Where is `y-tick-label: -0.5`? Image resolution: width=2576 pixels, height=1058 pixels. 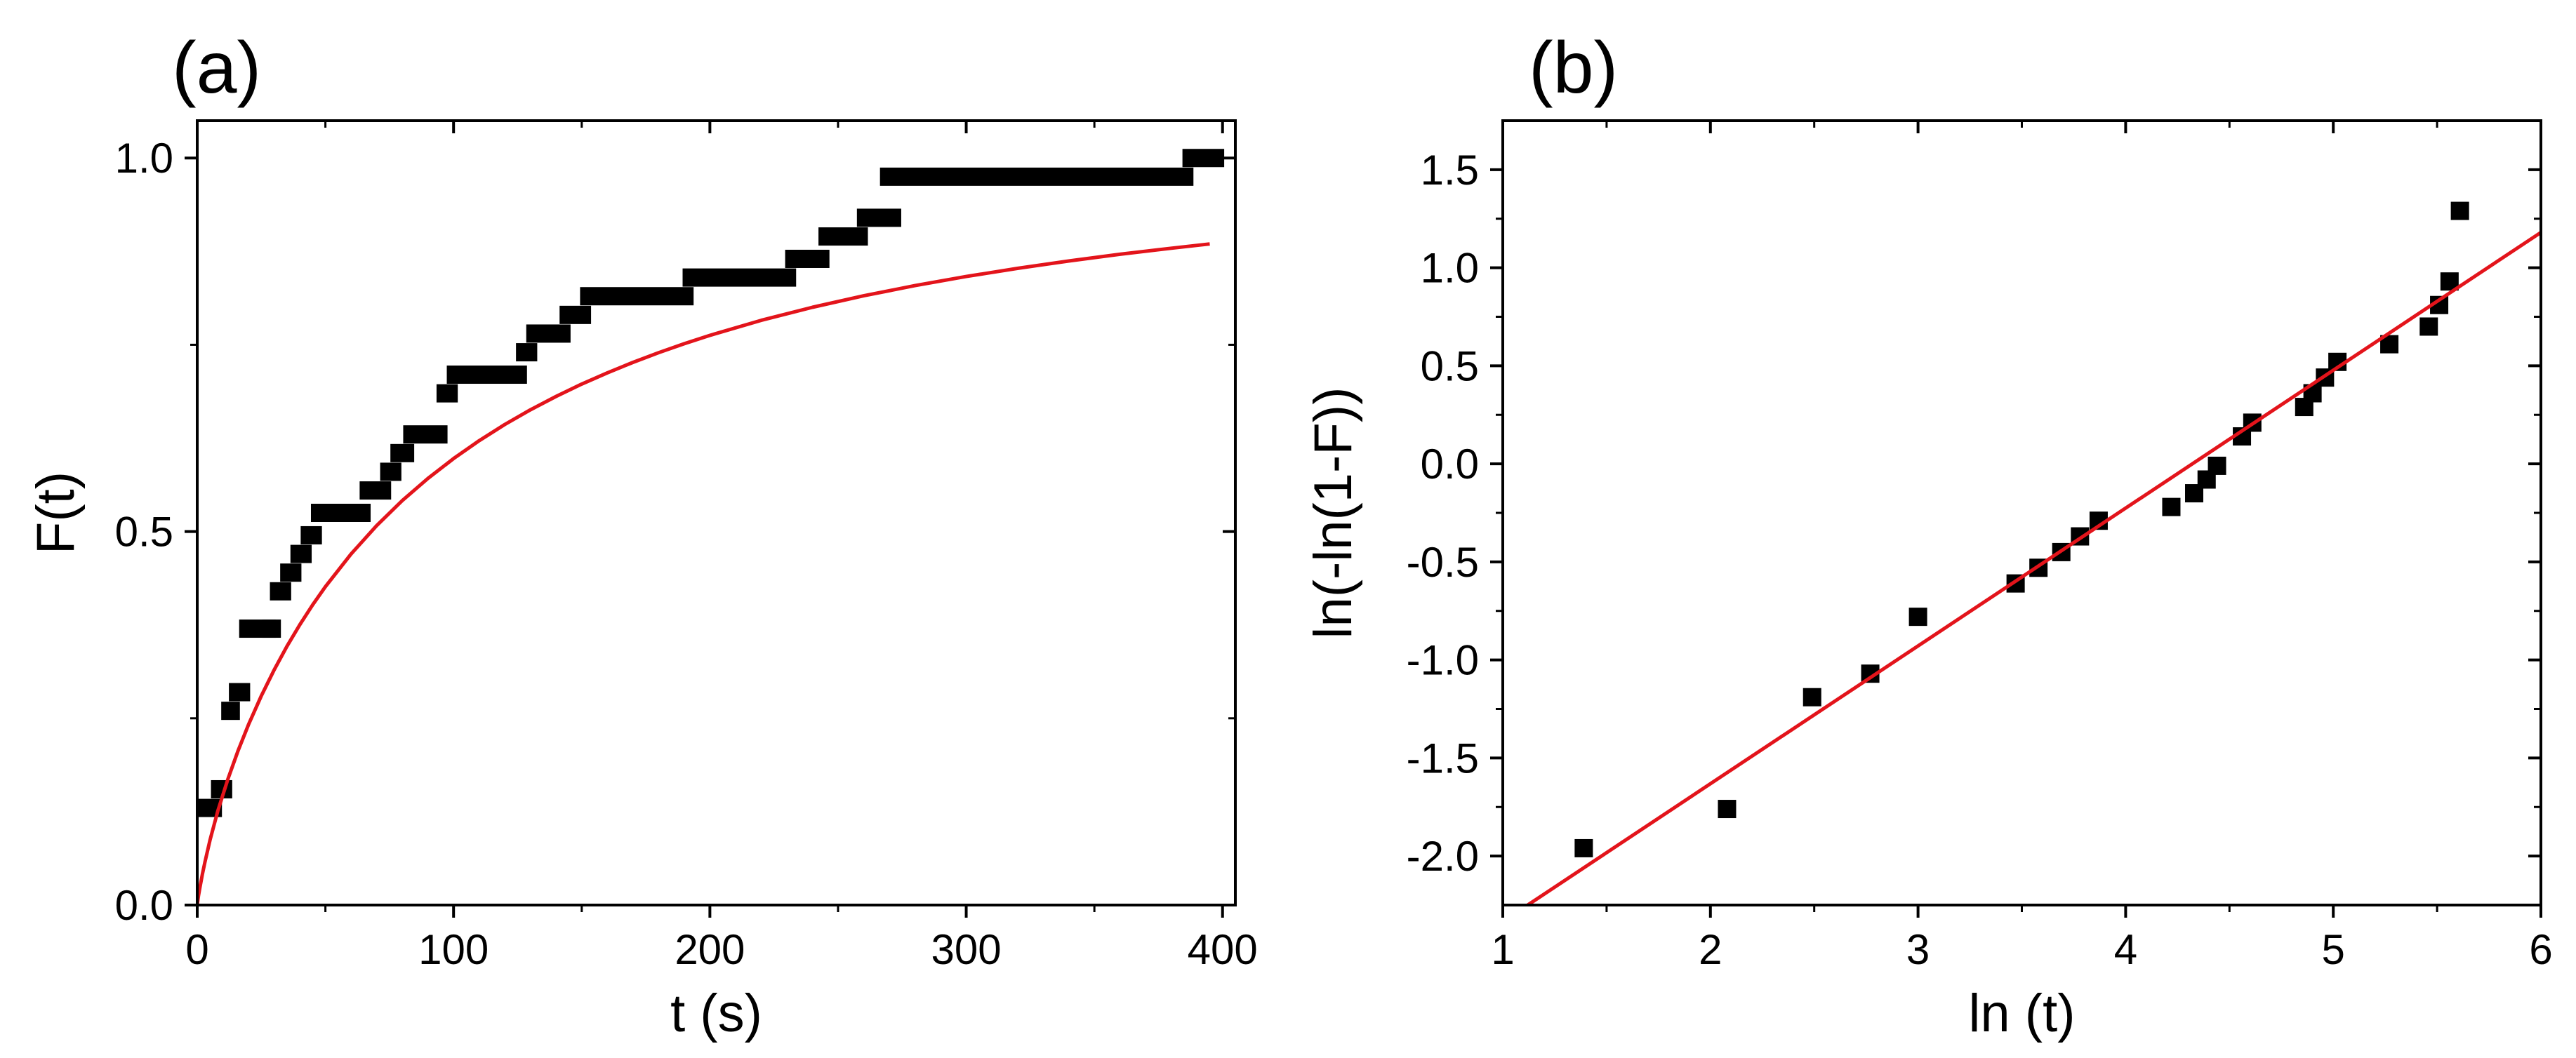 y-tick-label: -0.5 is located at coordinates (1443, 562).